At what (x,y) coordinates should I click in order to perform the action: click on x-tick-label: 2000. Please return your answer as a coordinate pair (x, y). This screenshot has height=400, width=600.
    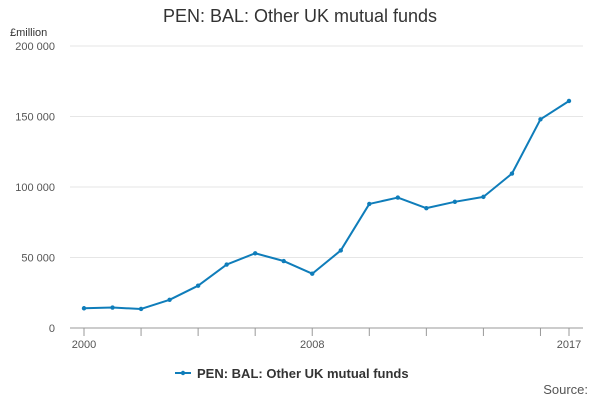
    Looking at the image, I should click on (84, 345).